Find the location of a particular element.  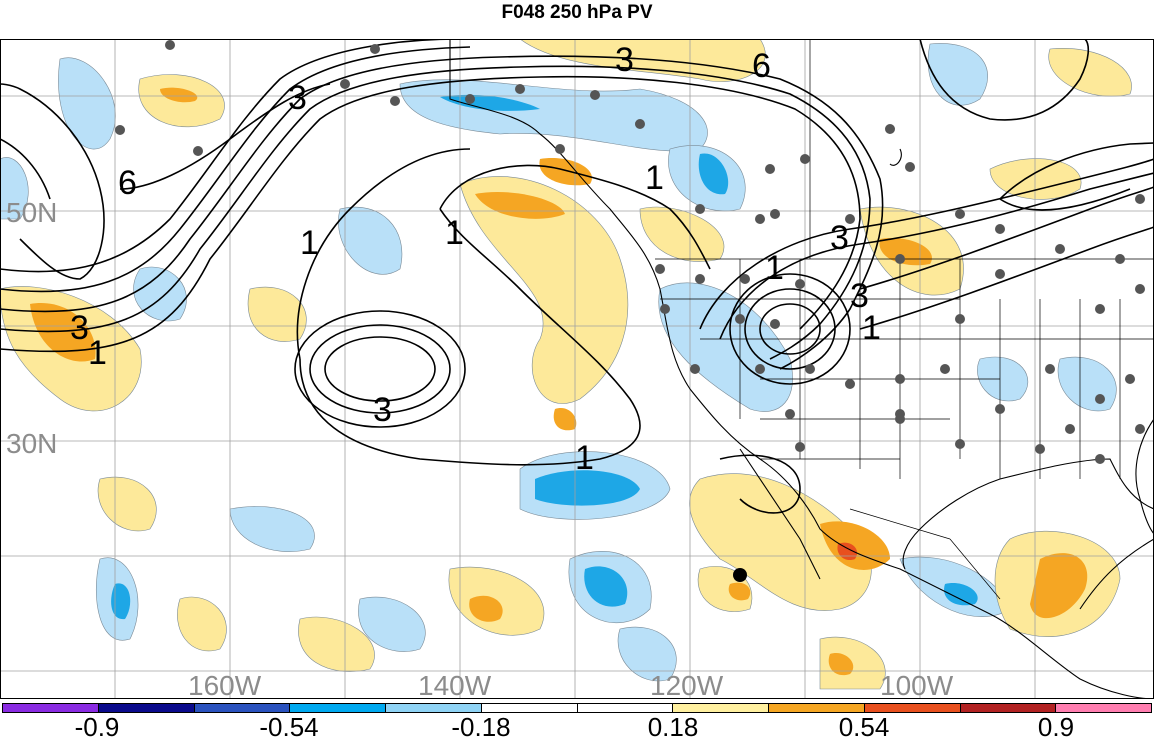

lon-label-120w: 120W is located at coordinates (687, 684).